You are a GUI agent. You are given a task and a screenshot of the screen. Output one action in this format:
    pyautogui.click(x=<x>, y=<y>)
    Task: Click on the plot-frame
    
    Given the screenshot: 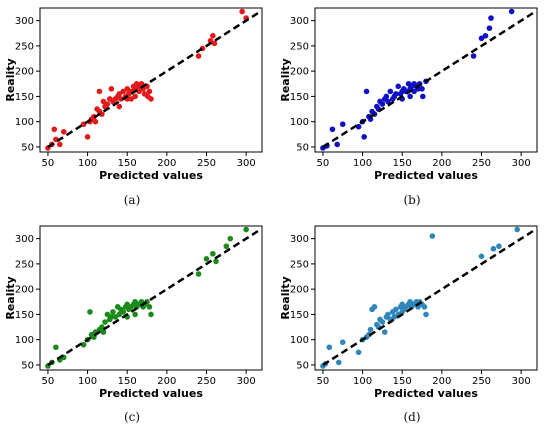 What is the action you would take?
    pyautogui.click(x=426, y=80)
    